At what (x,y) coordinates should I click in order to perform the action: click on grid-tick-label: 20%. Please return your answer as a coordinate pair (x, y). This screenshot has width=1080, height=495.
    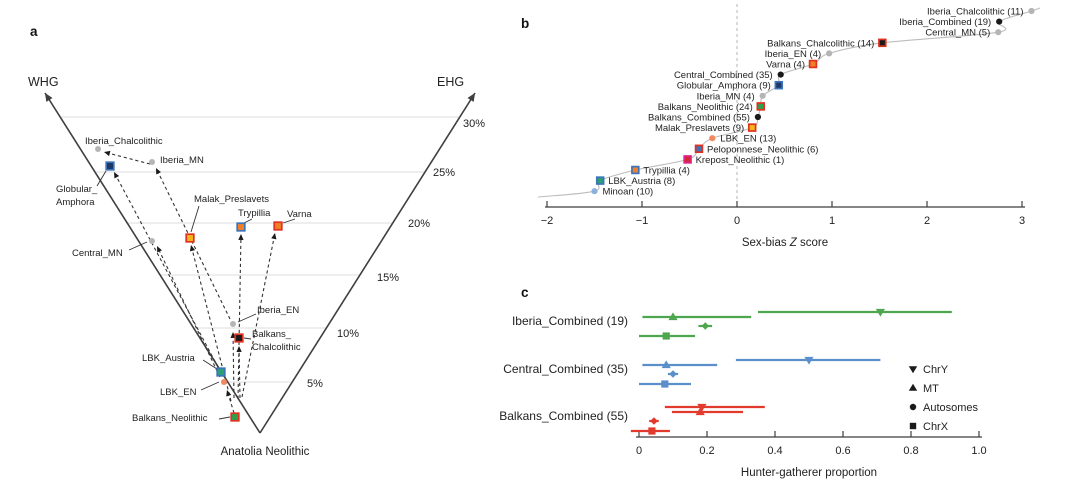
    Looking at the image, I should click on (419, 224).